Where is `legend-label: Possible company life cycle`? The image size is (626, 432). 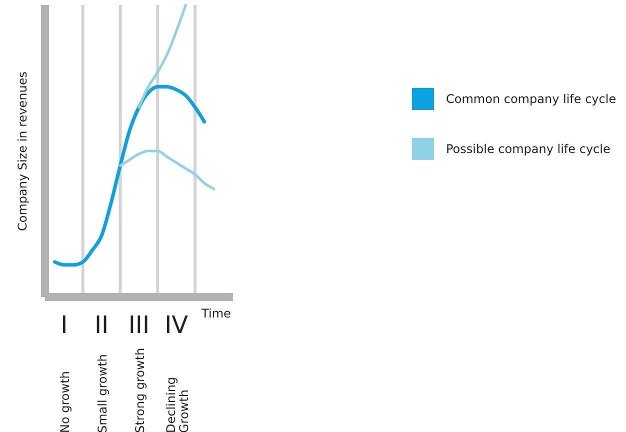 legend-label: Possible company life cycle is located at coordinates (528, 149).